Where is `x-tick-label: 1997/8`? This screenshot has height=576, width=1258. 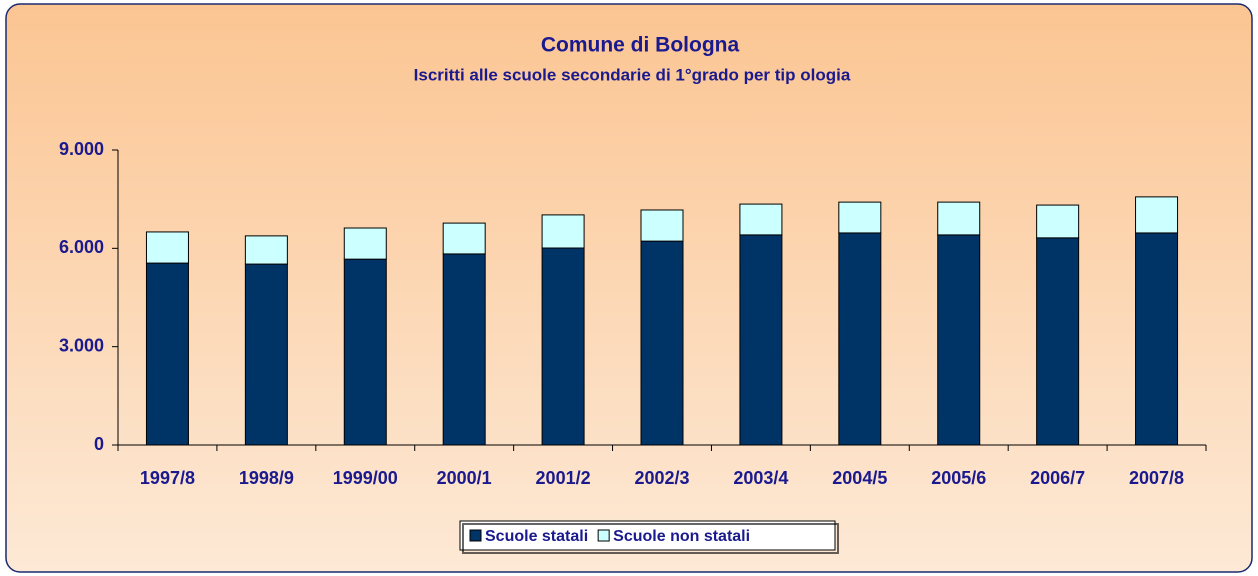 x-tick-label: 1997/8 is located at coordinates (167, 478).